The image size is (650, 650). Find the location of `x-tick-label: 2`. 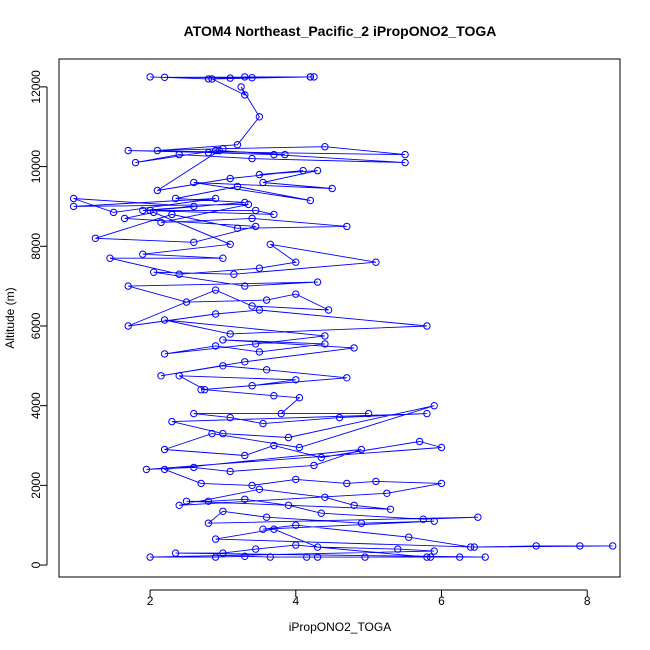

x-tick-label: 2 is located at coordinates (150, 601).